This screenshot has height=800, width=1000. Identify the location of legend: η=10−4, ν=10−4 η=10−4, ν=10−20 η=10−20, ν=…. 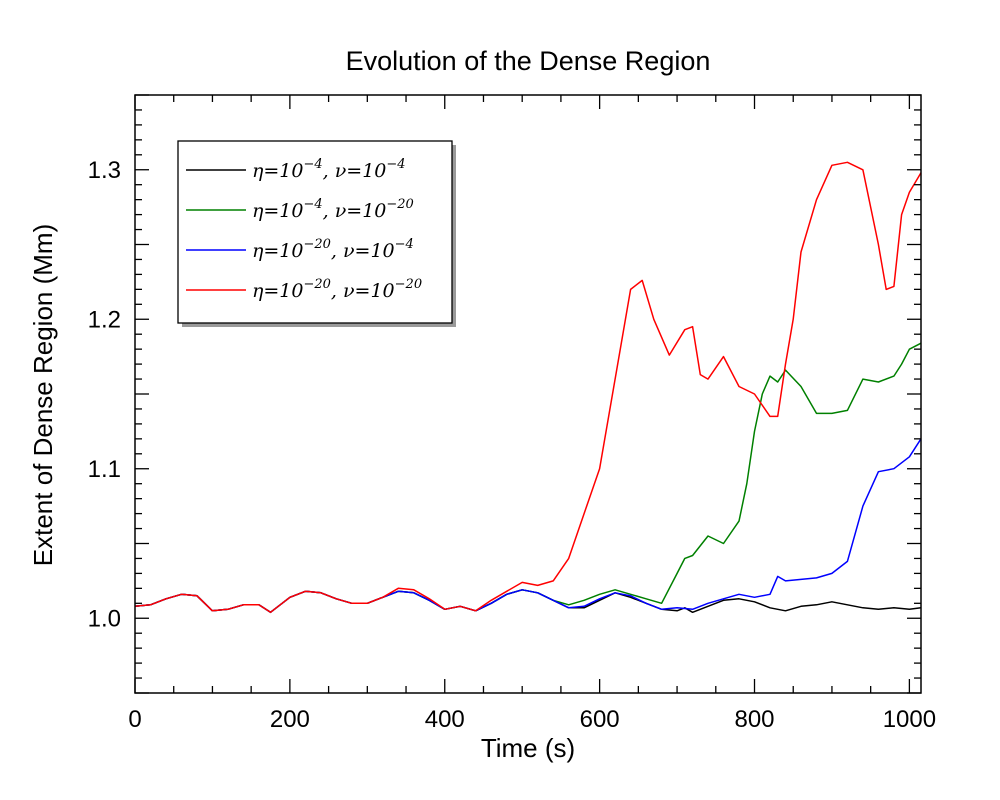
(316, 233).